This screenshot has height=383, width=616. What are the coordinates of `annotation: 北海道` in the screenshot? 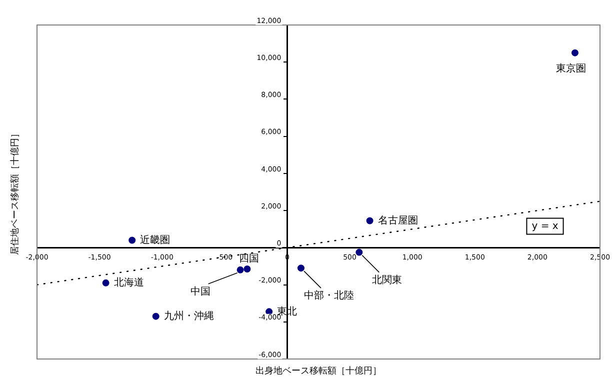 It's located at (129, 282).